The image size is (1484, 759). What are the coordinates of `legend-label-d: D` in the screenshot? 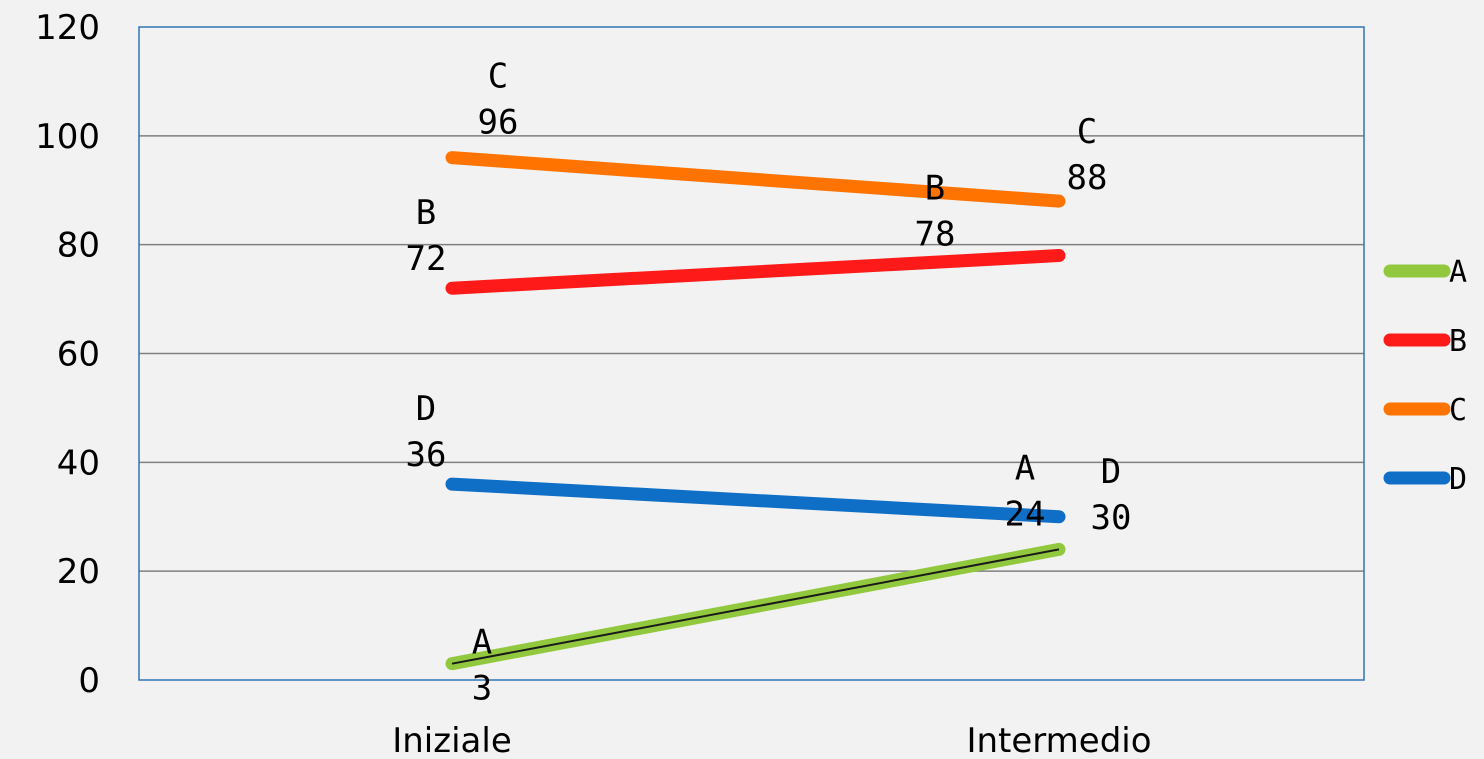 It's located at (1458, 479).